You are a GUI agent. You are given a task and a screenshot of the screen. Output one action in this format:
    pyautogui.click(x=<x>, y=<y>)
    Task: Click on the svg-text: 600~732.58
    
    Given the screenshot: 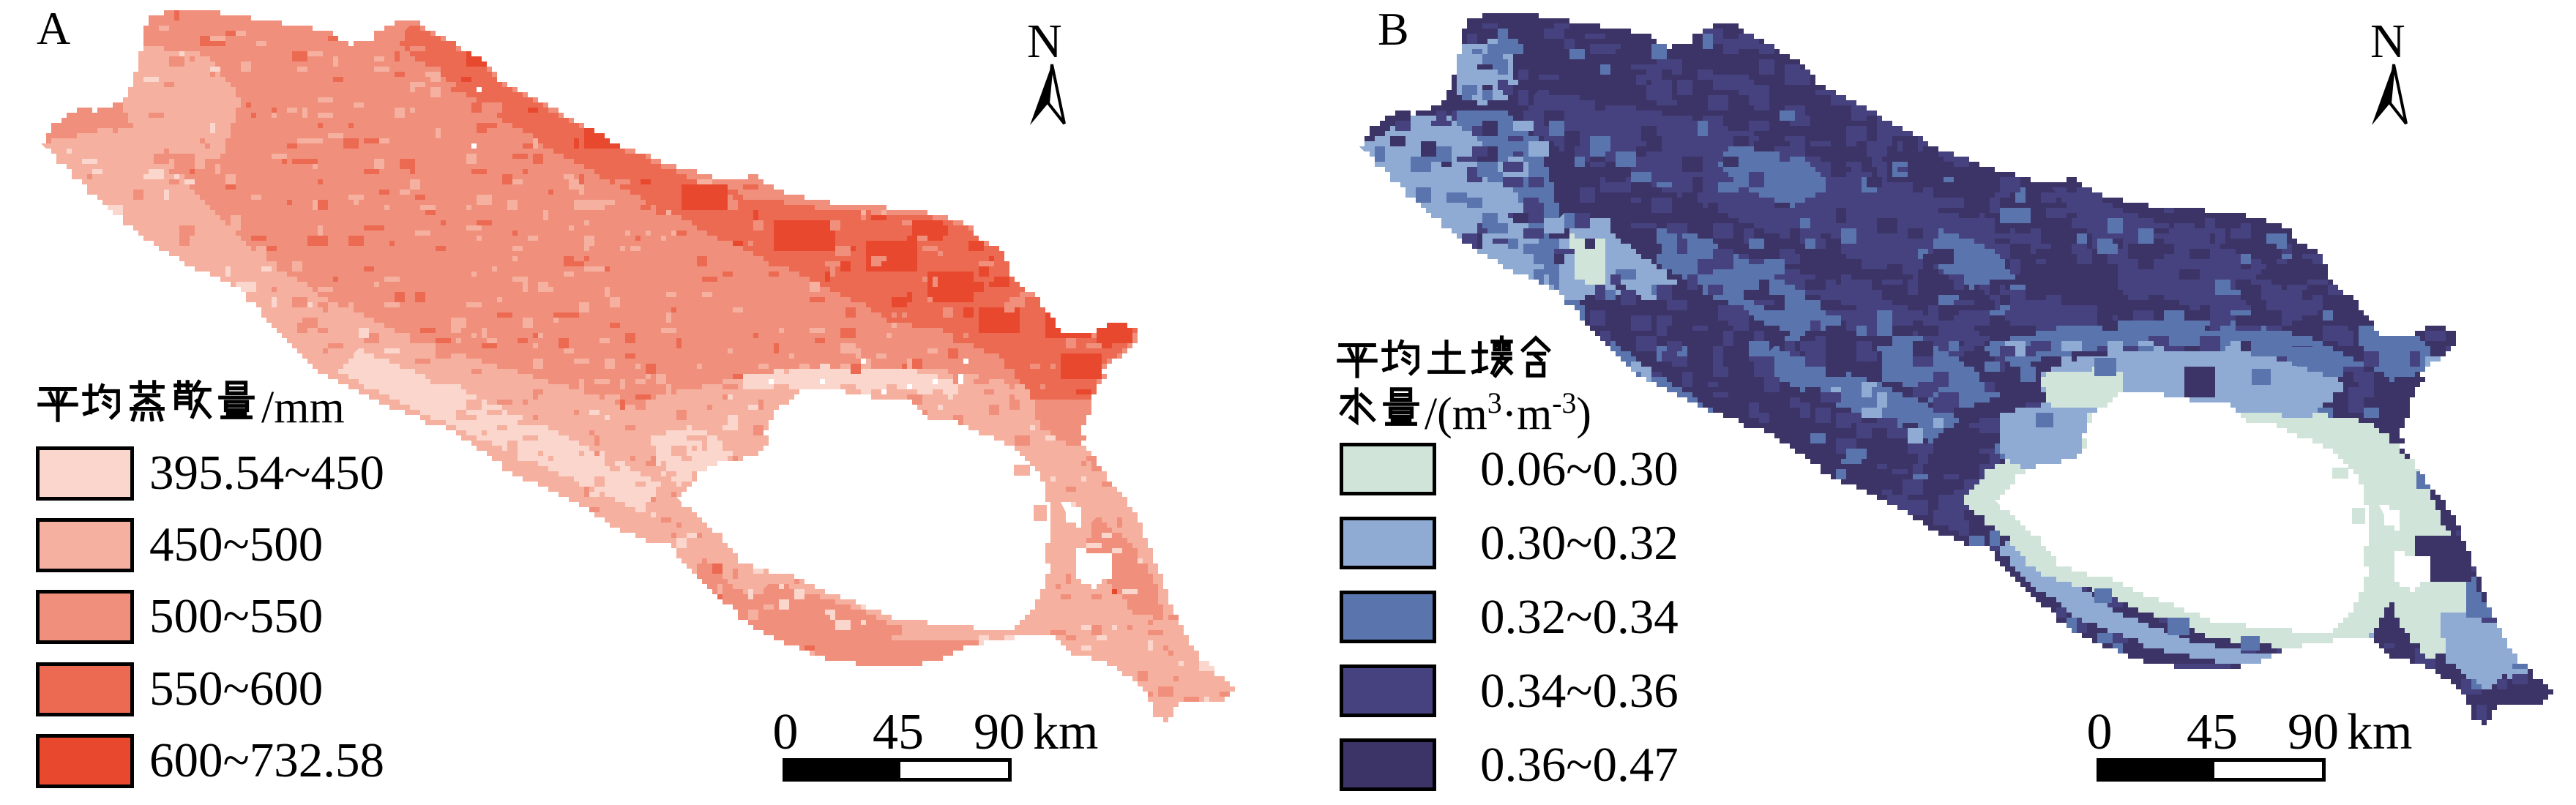 What is the action you would take?
    pyautogui.click(x=266, y=760)
    